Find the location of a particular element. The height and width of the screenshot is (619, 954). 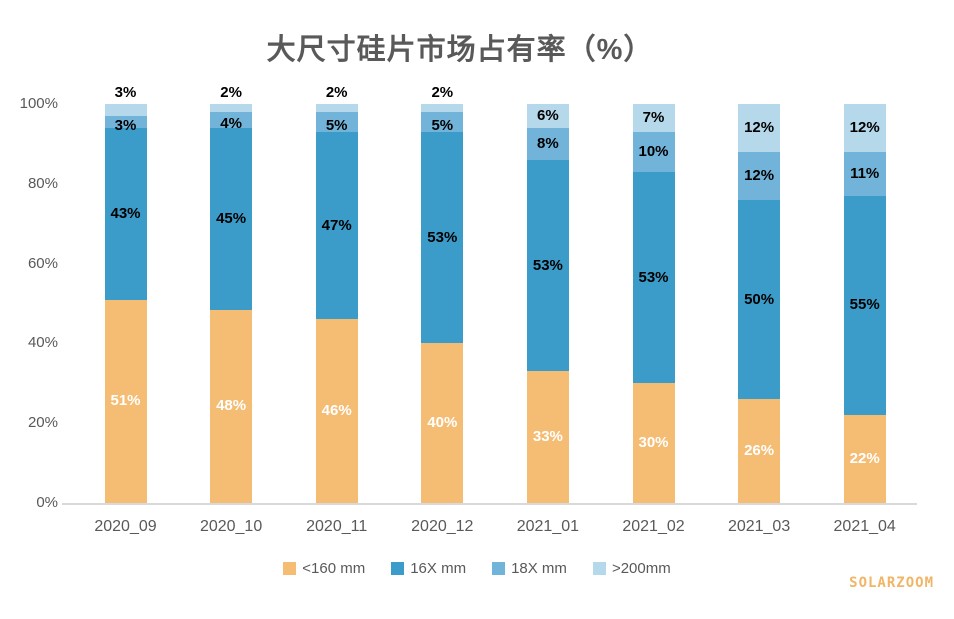

legend-item-16x-mm: 16X mm is located at coordinates (428, 568).